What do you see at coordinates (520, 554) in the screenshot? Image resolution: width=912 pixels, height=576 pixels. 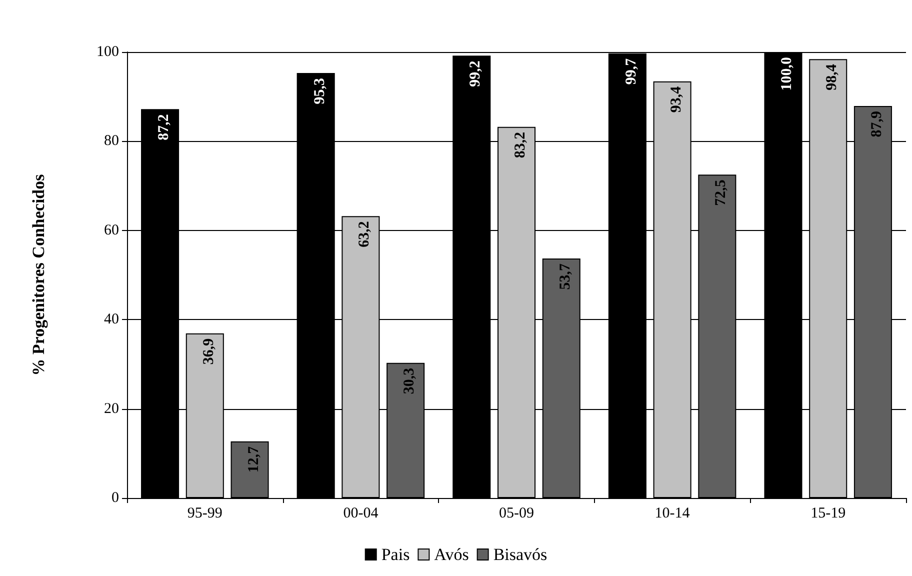 I see `legend-label: Bisavós` at bounding box center [520, 554].